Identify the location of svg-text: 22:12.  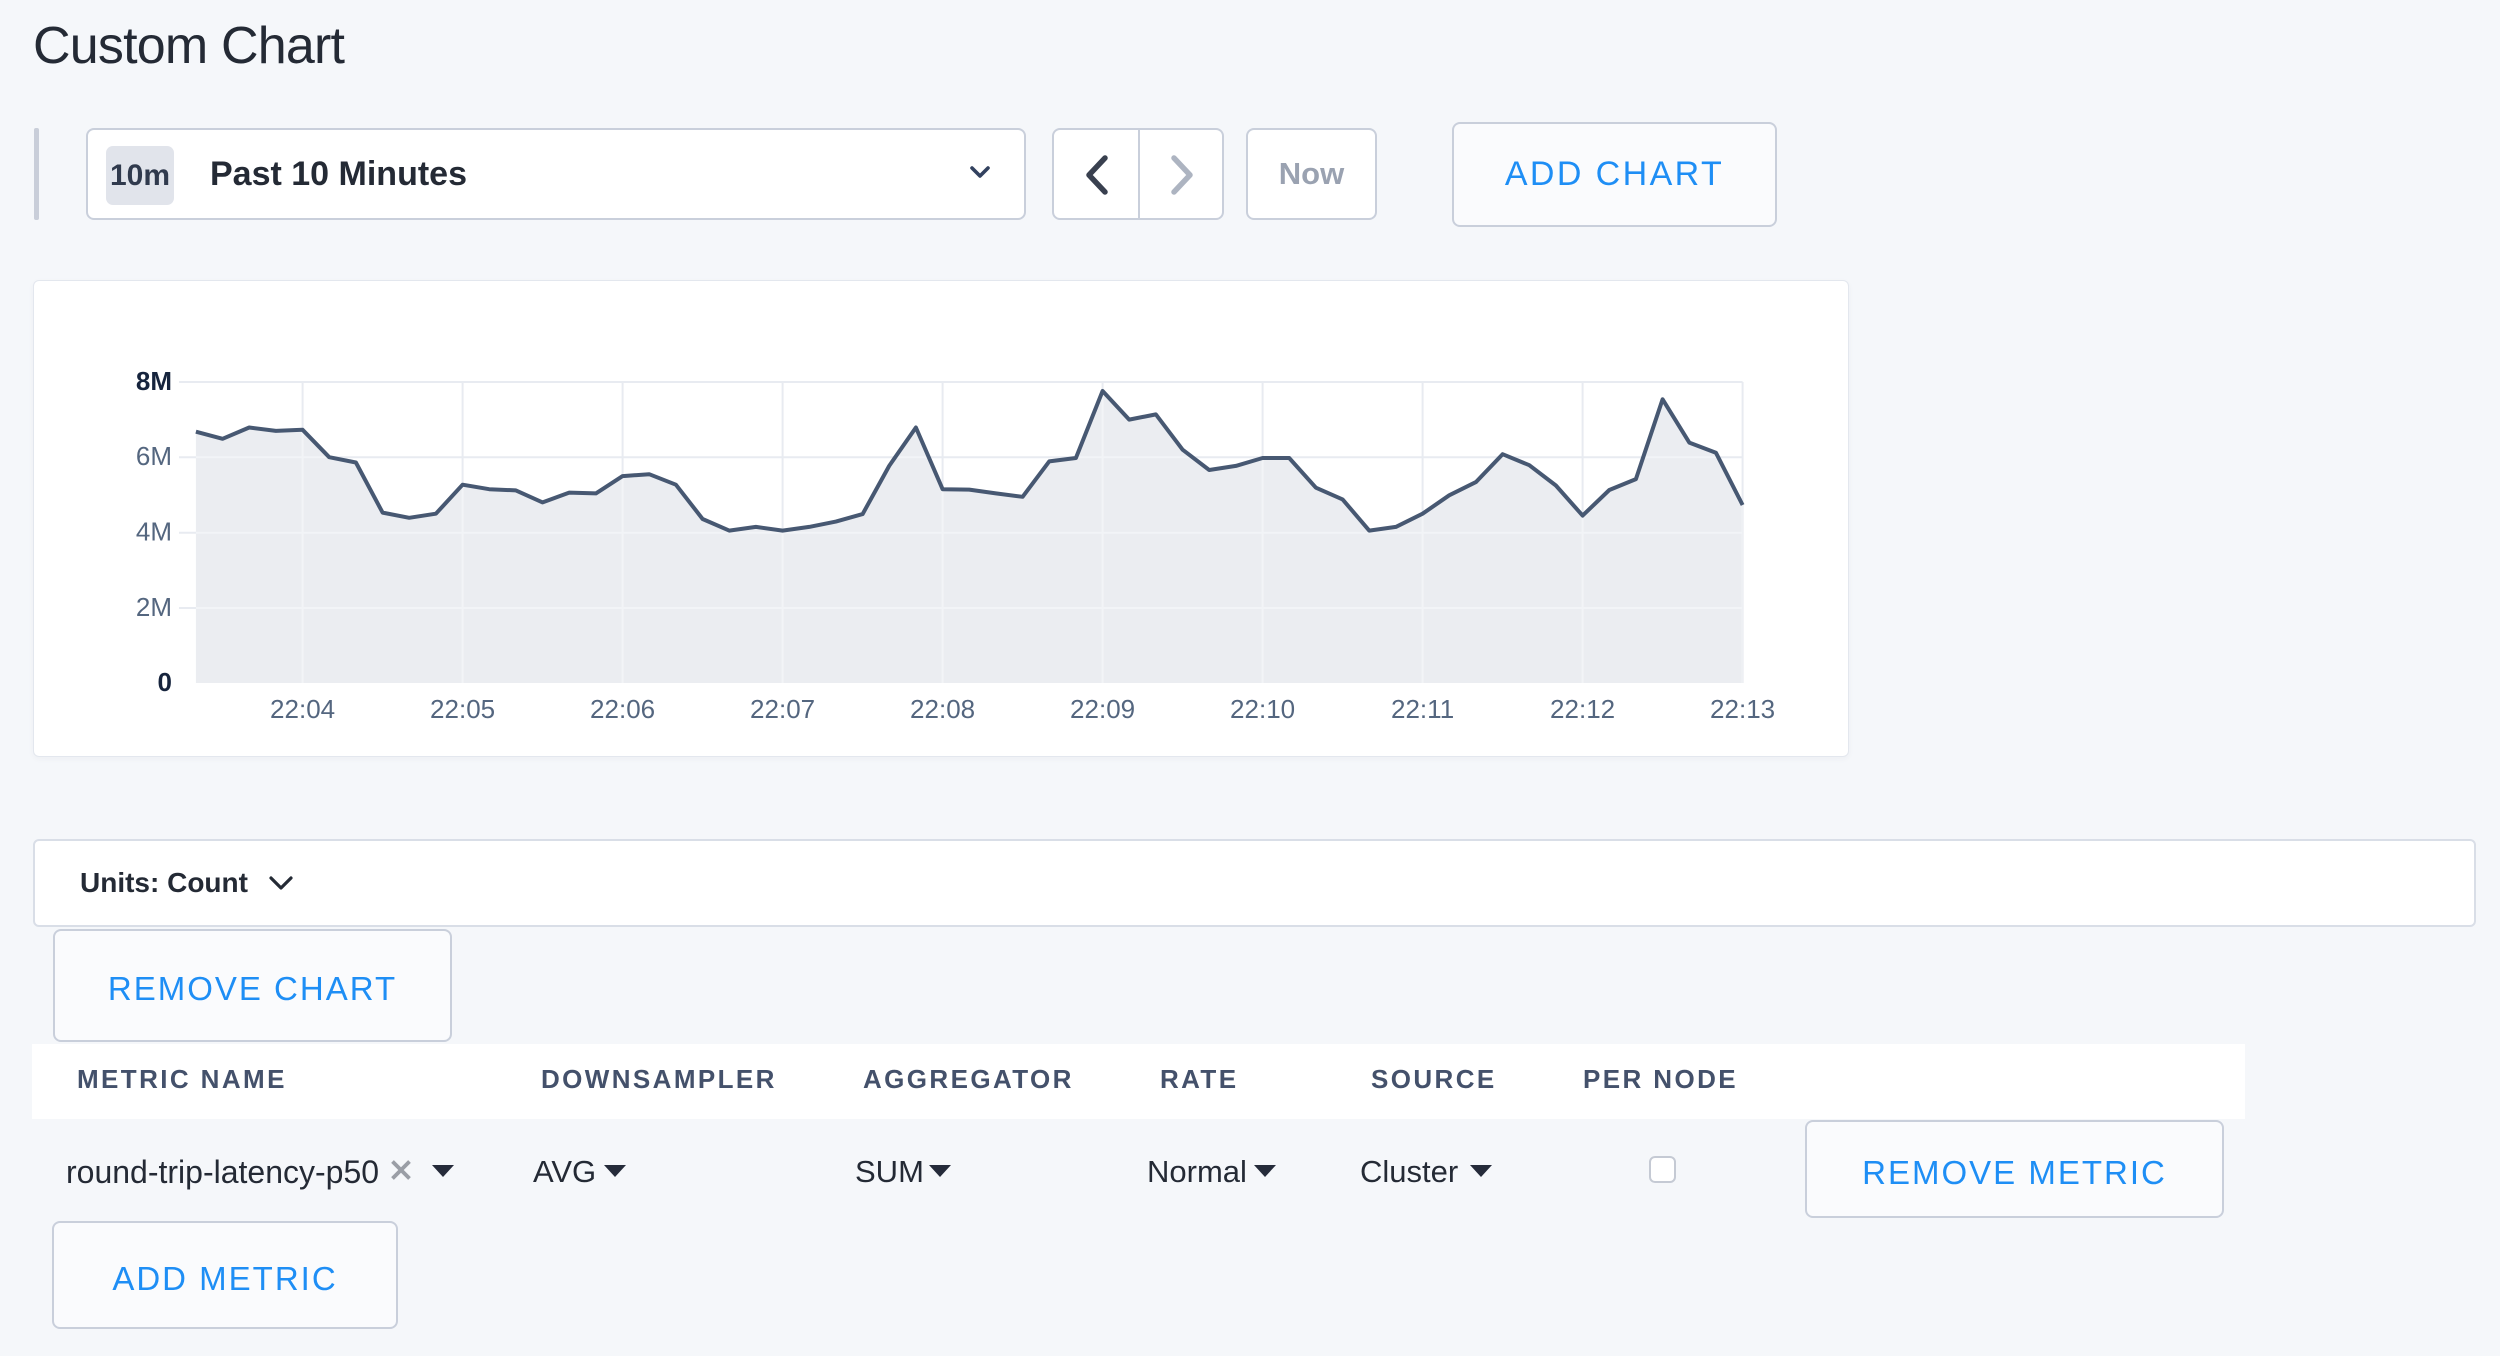
(1582, 709).